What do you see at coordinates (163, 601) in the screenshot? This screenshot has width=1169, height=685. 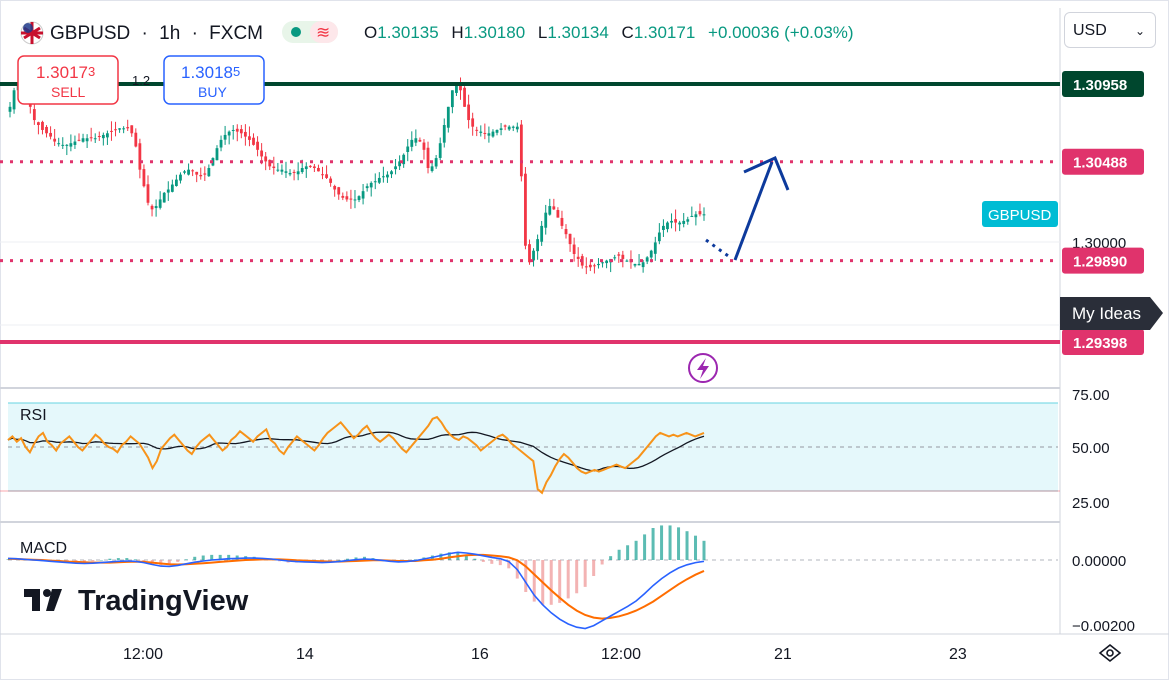 I see `tradingview-logo-text: TradingView` at bounding box center [163, 601].